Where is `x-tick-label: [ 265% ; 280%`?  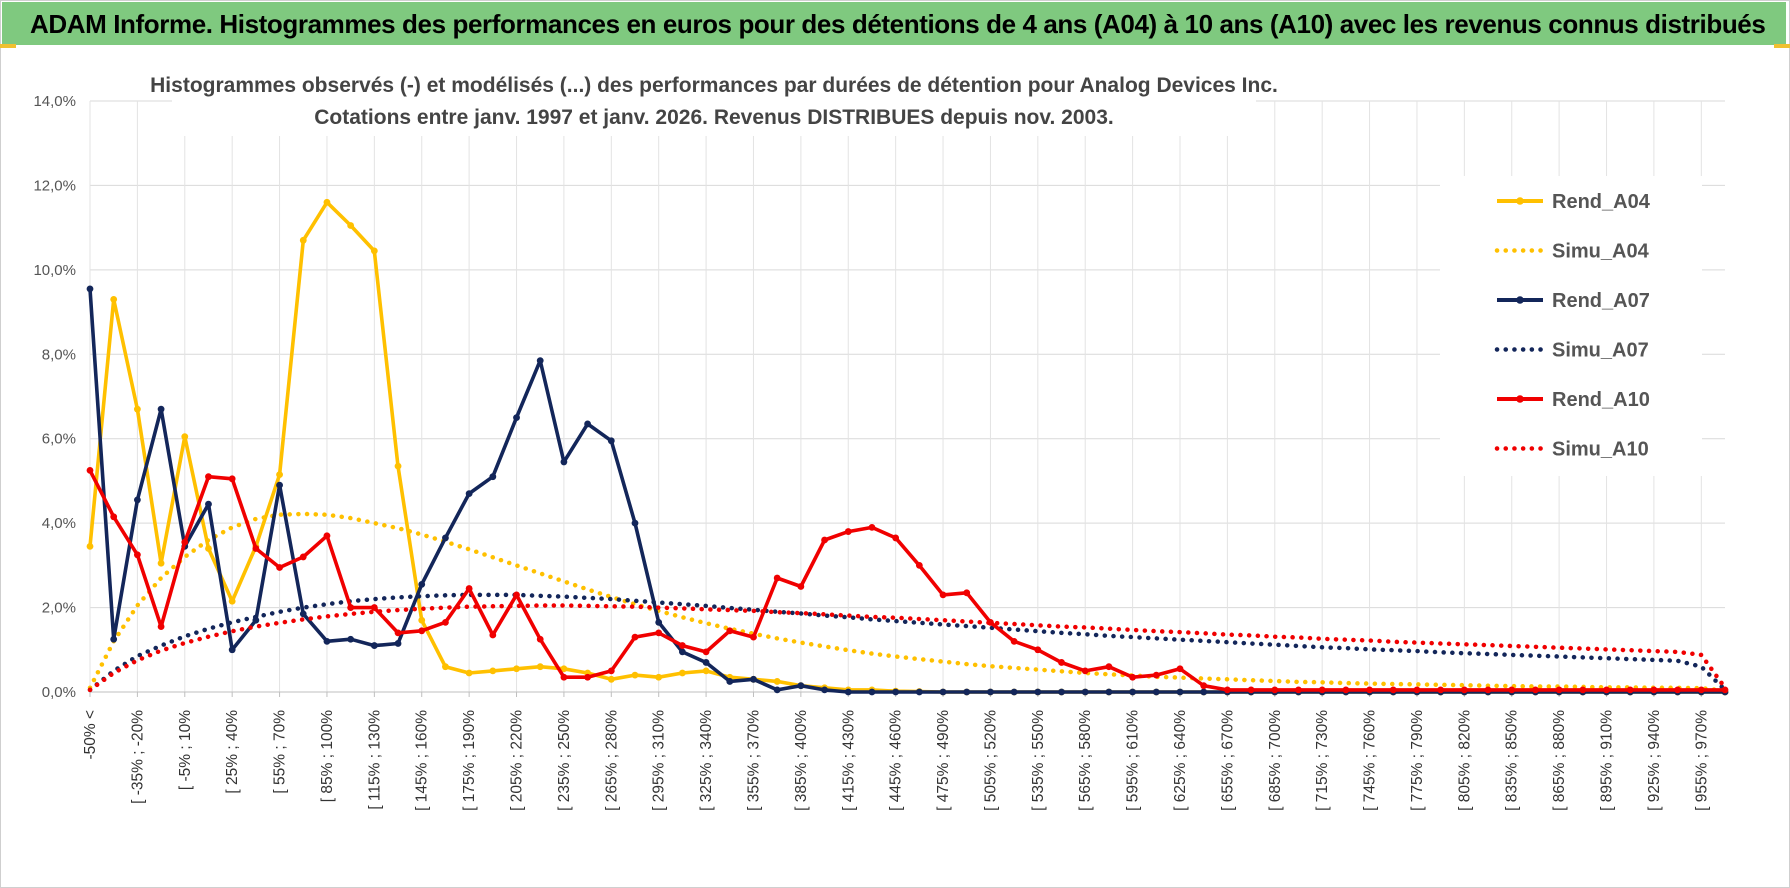
x-tick-label: [ 265% ; 280% is located at coordinates (611, 760).